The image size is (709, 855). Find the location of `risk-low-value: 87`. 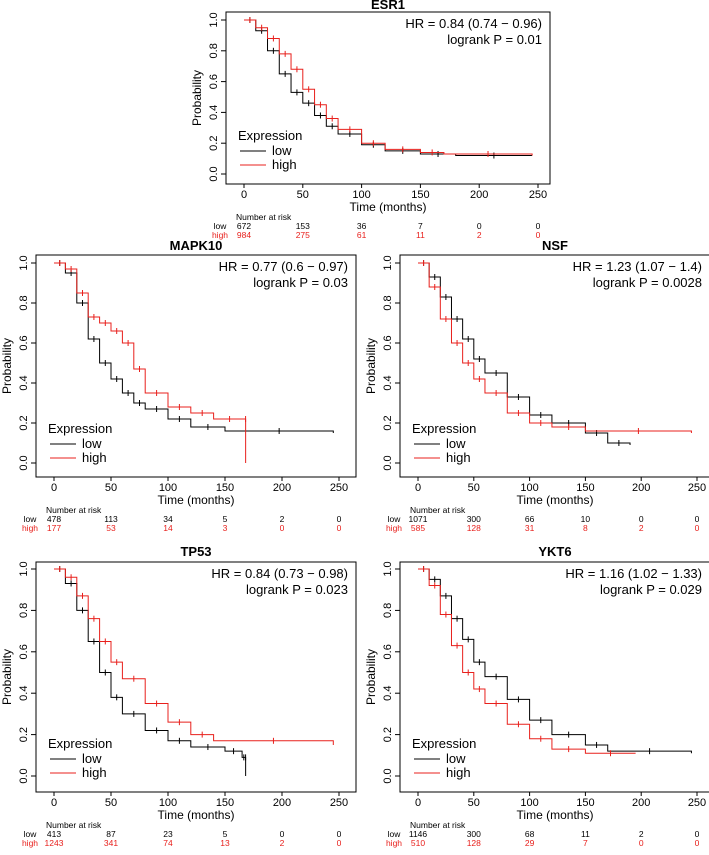

risk-low-value: 87 is located at coordinates (111, 834).